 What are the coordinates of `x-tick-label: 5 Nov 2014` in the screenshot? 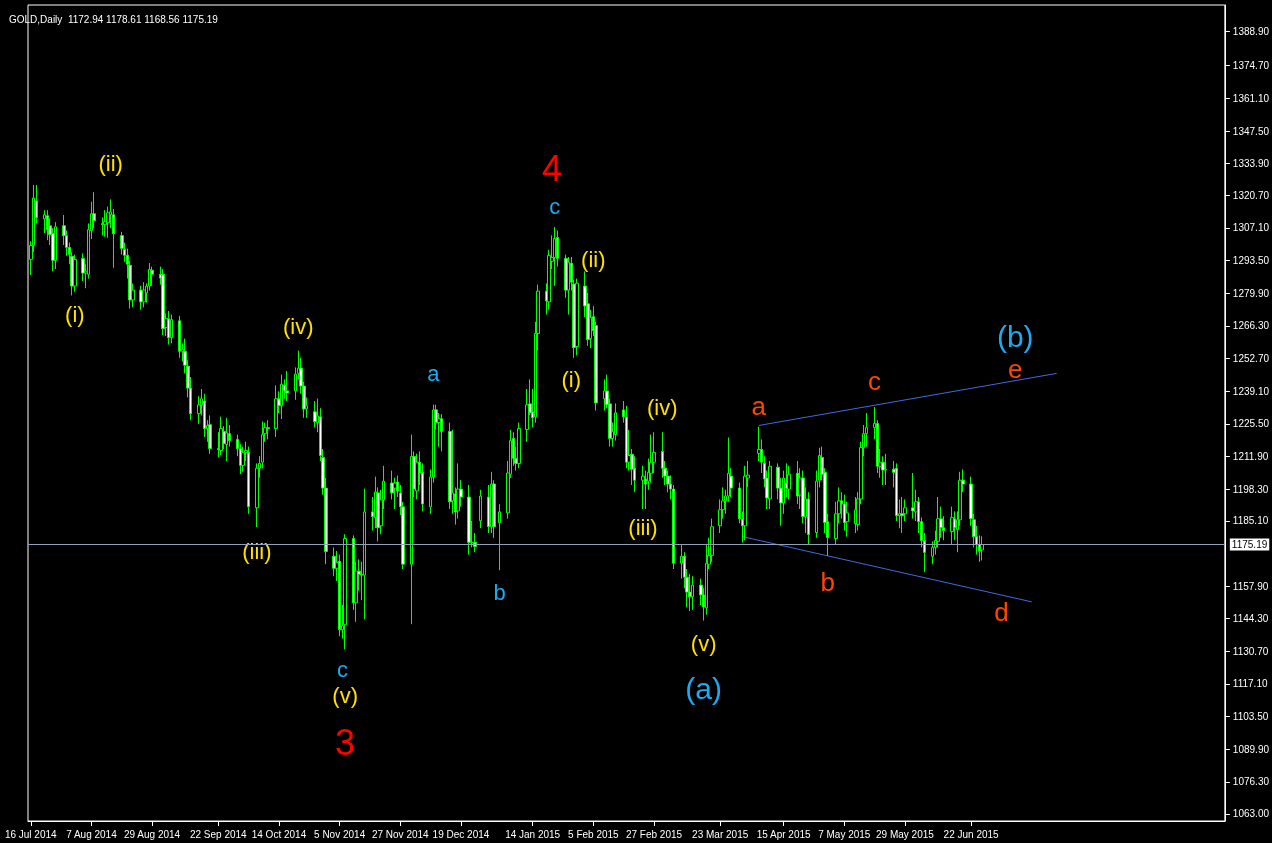 It's located at (340, 834).